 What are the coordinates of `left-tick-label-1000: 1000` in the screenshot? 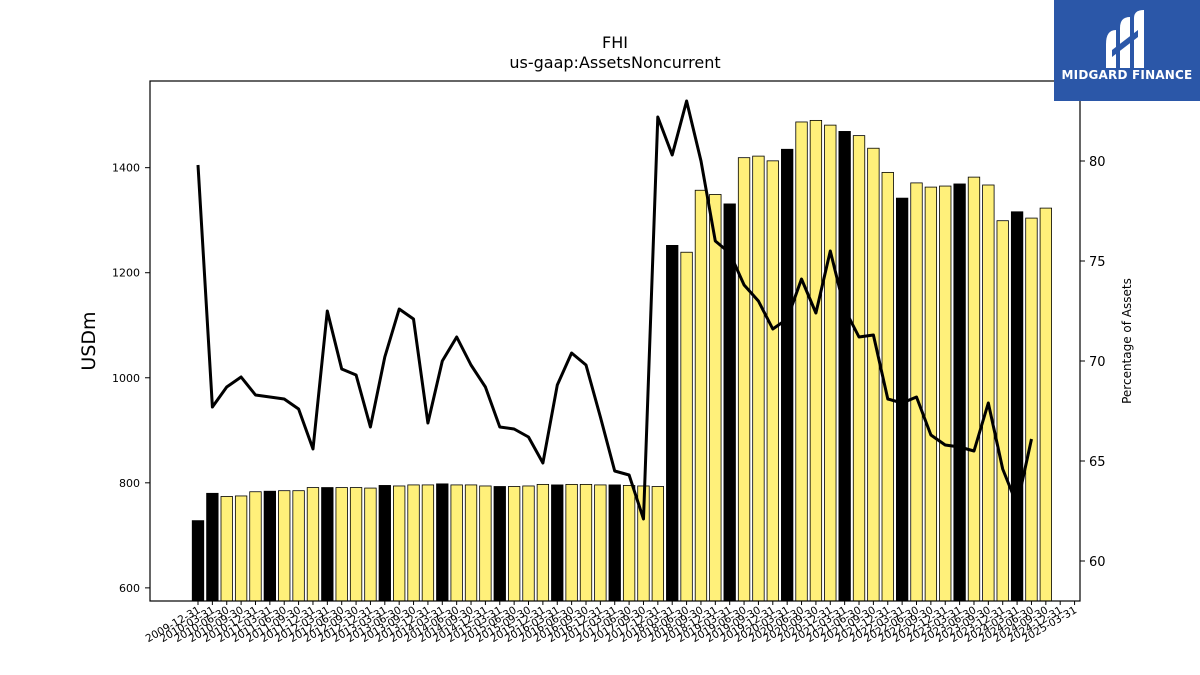 It's located at (126, 378).